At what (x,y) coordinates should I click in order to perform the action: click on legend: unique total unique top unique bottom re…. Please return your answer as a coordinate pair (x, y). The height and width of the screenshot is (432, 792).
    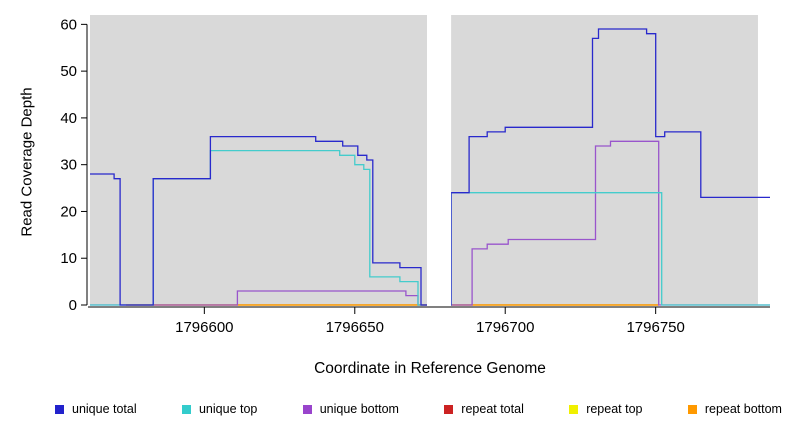
    Looking at the image, I should click on (396, 409).